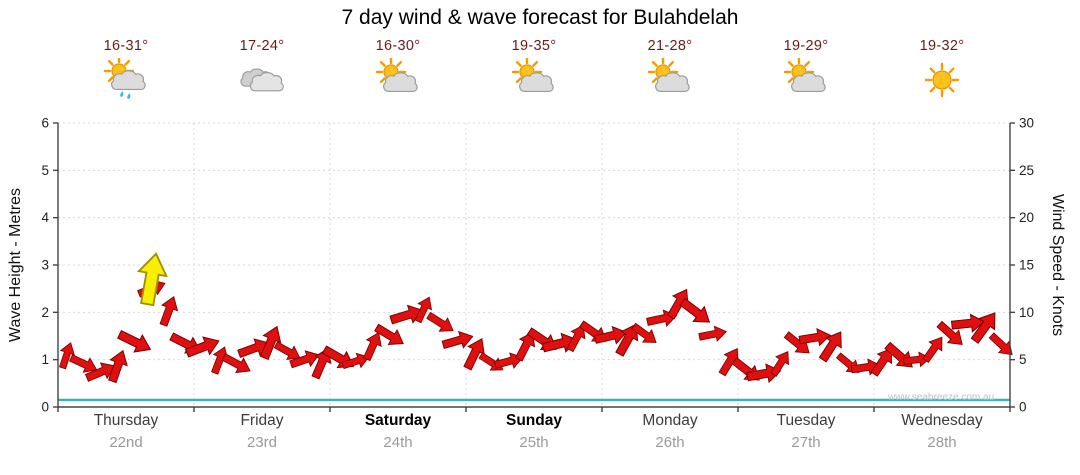 The width and height of the screenshot is (1080, 475). Describe the element at coordinates (262, 442) in the screenshot. I see `day-date: 23rd` at that location.